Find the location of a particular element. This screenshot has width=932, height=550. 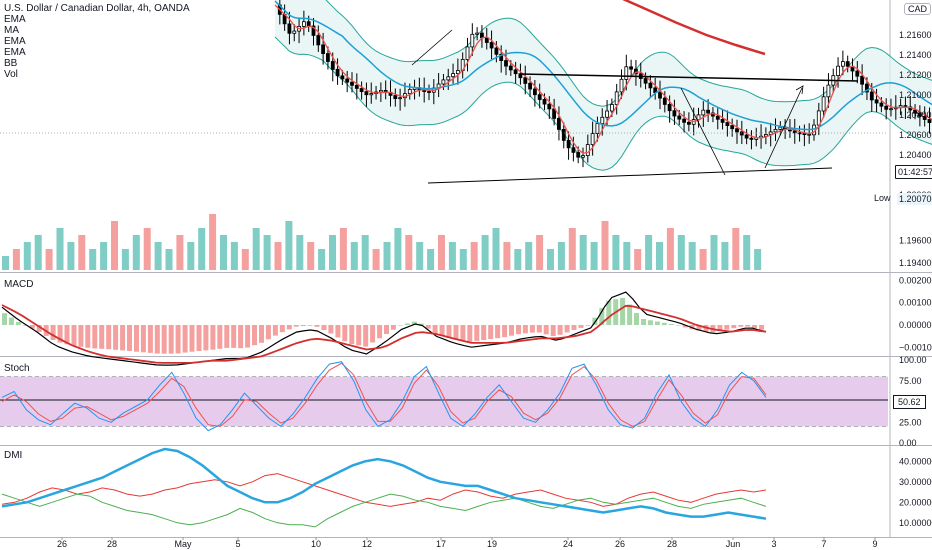

indicator-ema-3: EMA is located at coordinates (15, 52).